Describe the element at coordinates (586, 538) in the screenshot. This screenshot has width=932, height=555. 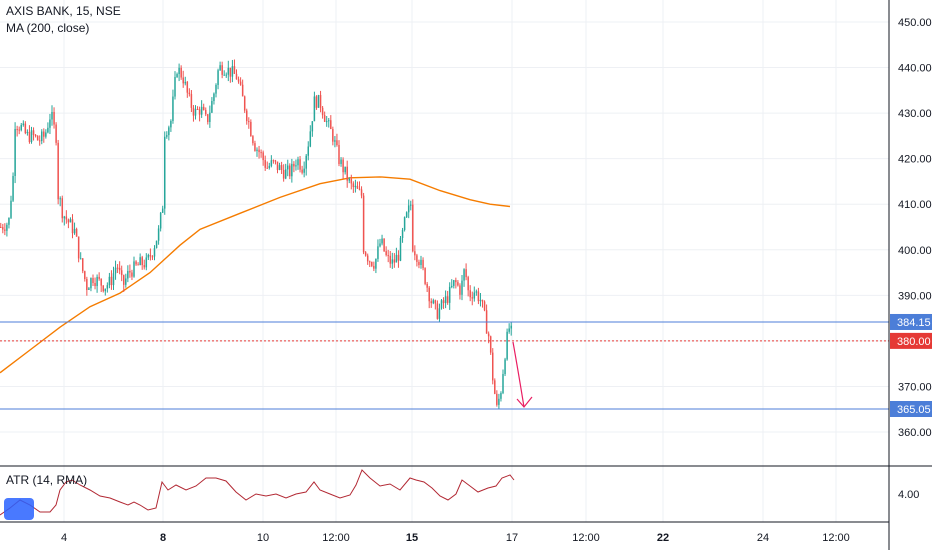
I see `x-tick-label: 12:00` at that location.